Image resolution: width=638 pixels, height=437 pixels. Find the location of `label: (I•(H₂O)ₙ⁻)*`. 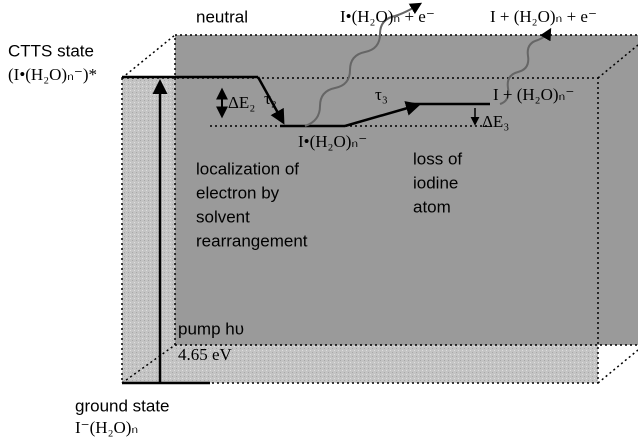

label: (I•(H₂O)ₙ⁻)* is located at coordinates (52, 74).